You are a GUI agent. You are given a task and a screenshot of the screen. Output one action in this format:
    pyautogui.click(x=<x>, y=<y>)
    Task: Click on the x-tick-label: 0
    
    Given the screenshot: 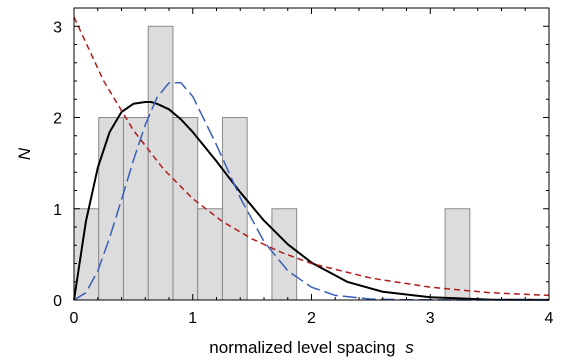 What is the action you would take?
    pyautogui.click(x=74, y=318)
    